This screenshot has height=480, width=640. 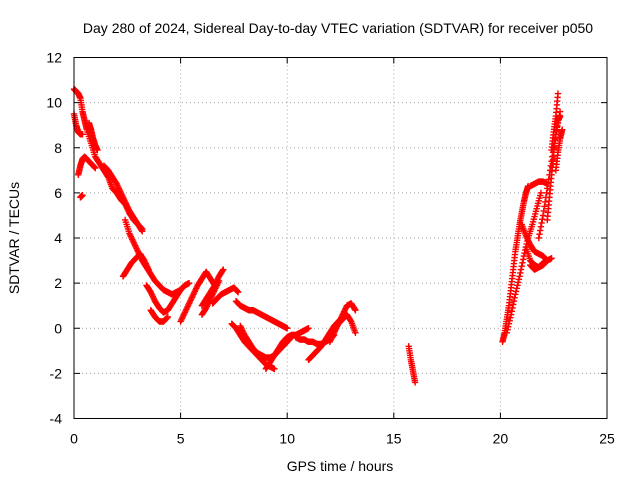 I want to click on series-arc-m, so click(x=210, y=297).